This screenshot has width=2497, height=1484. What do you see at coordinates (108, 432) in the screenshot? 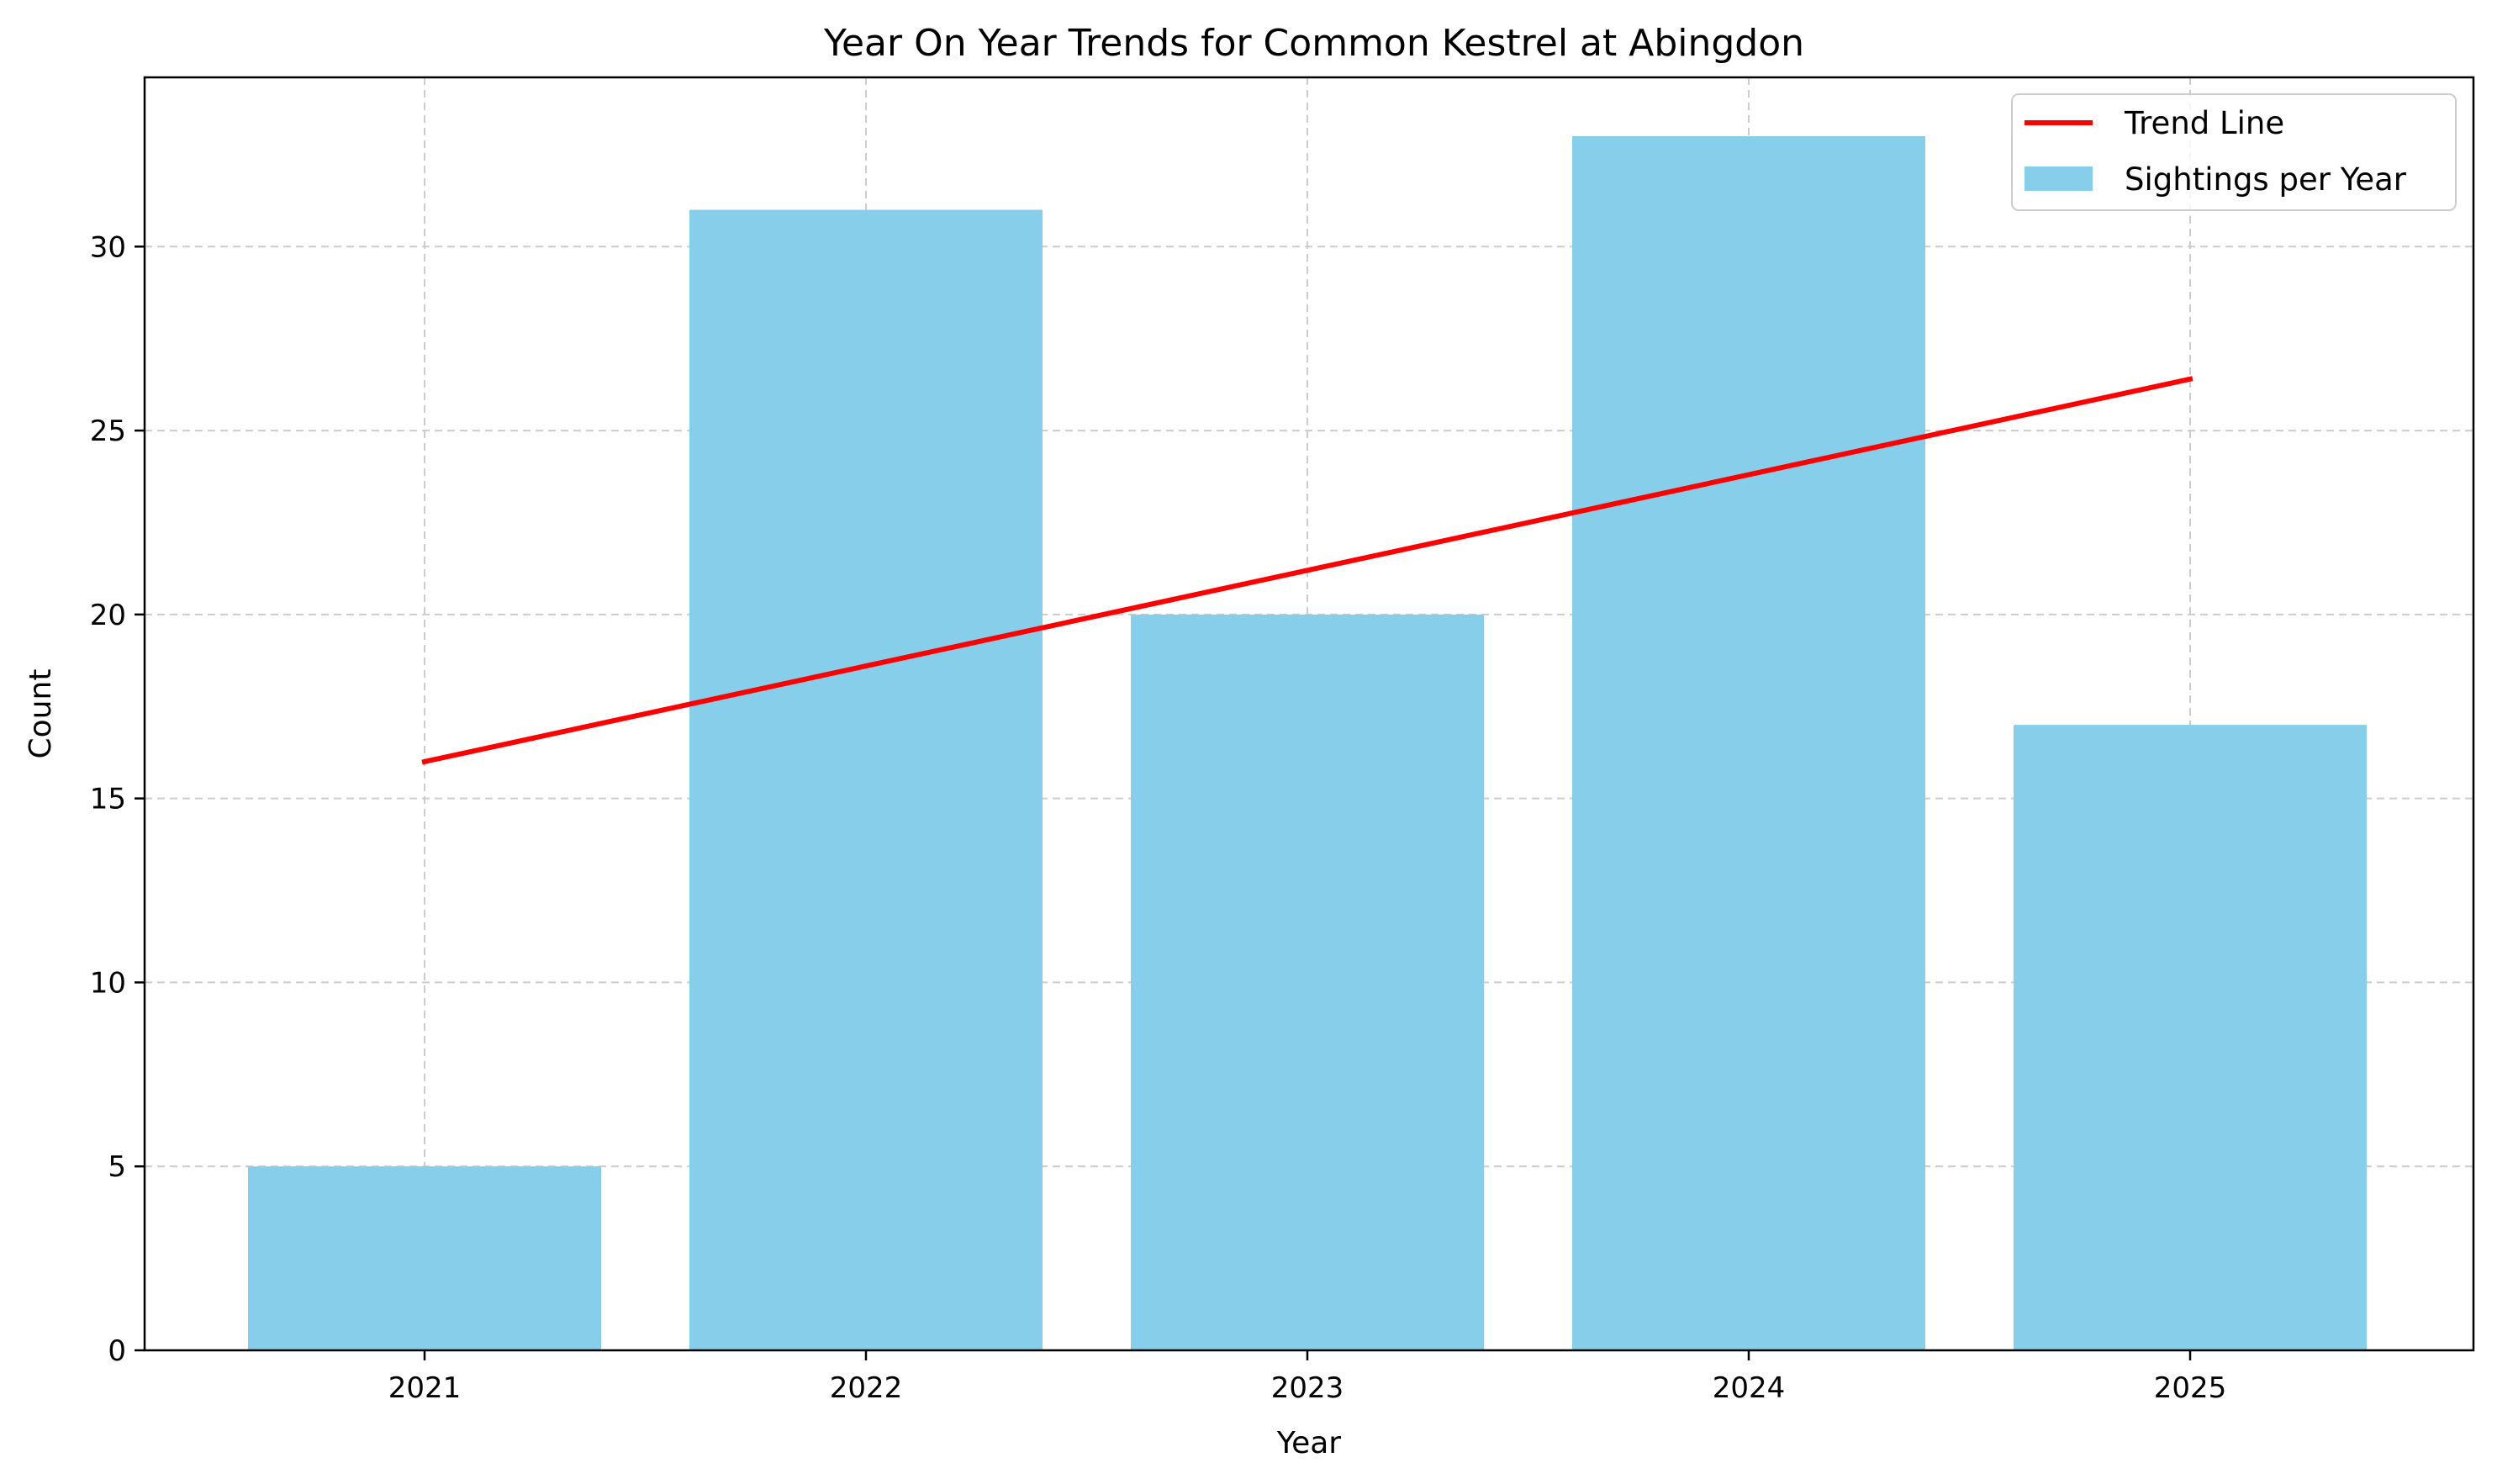
I see `y-tick-label: 25` at bounding box center [108, 432].